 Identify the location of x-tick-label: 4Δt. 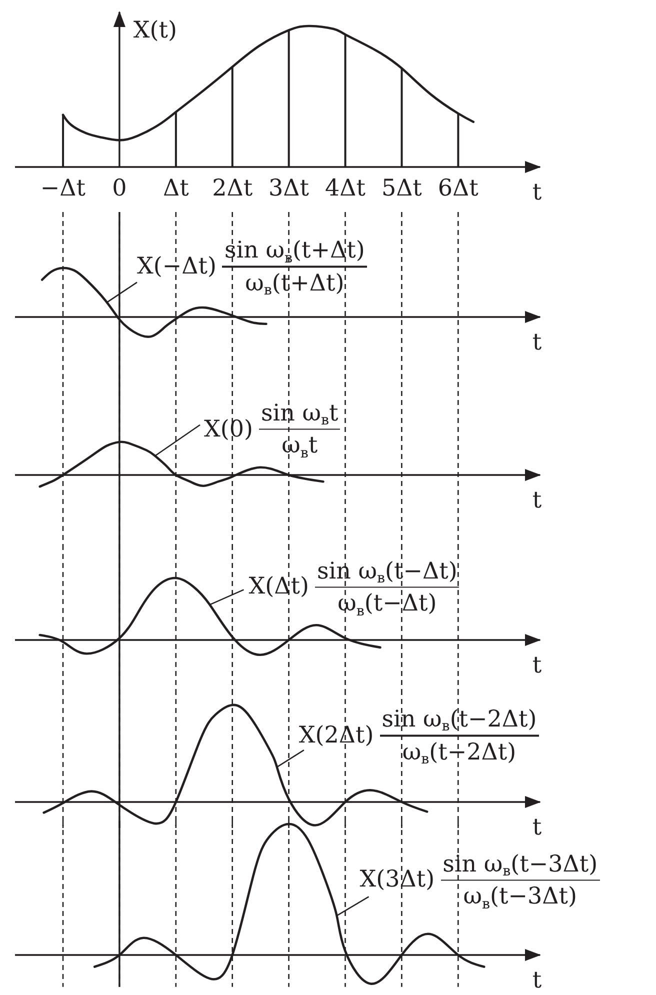
(345, 188).